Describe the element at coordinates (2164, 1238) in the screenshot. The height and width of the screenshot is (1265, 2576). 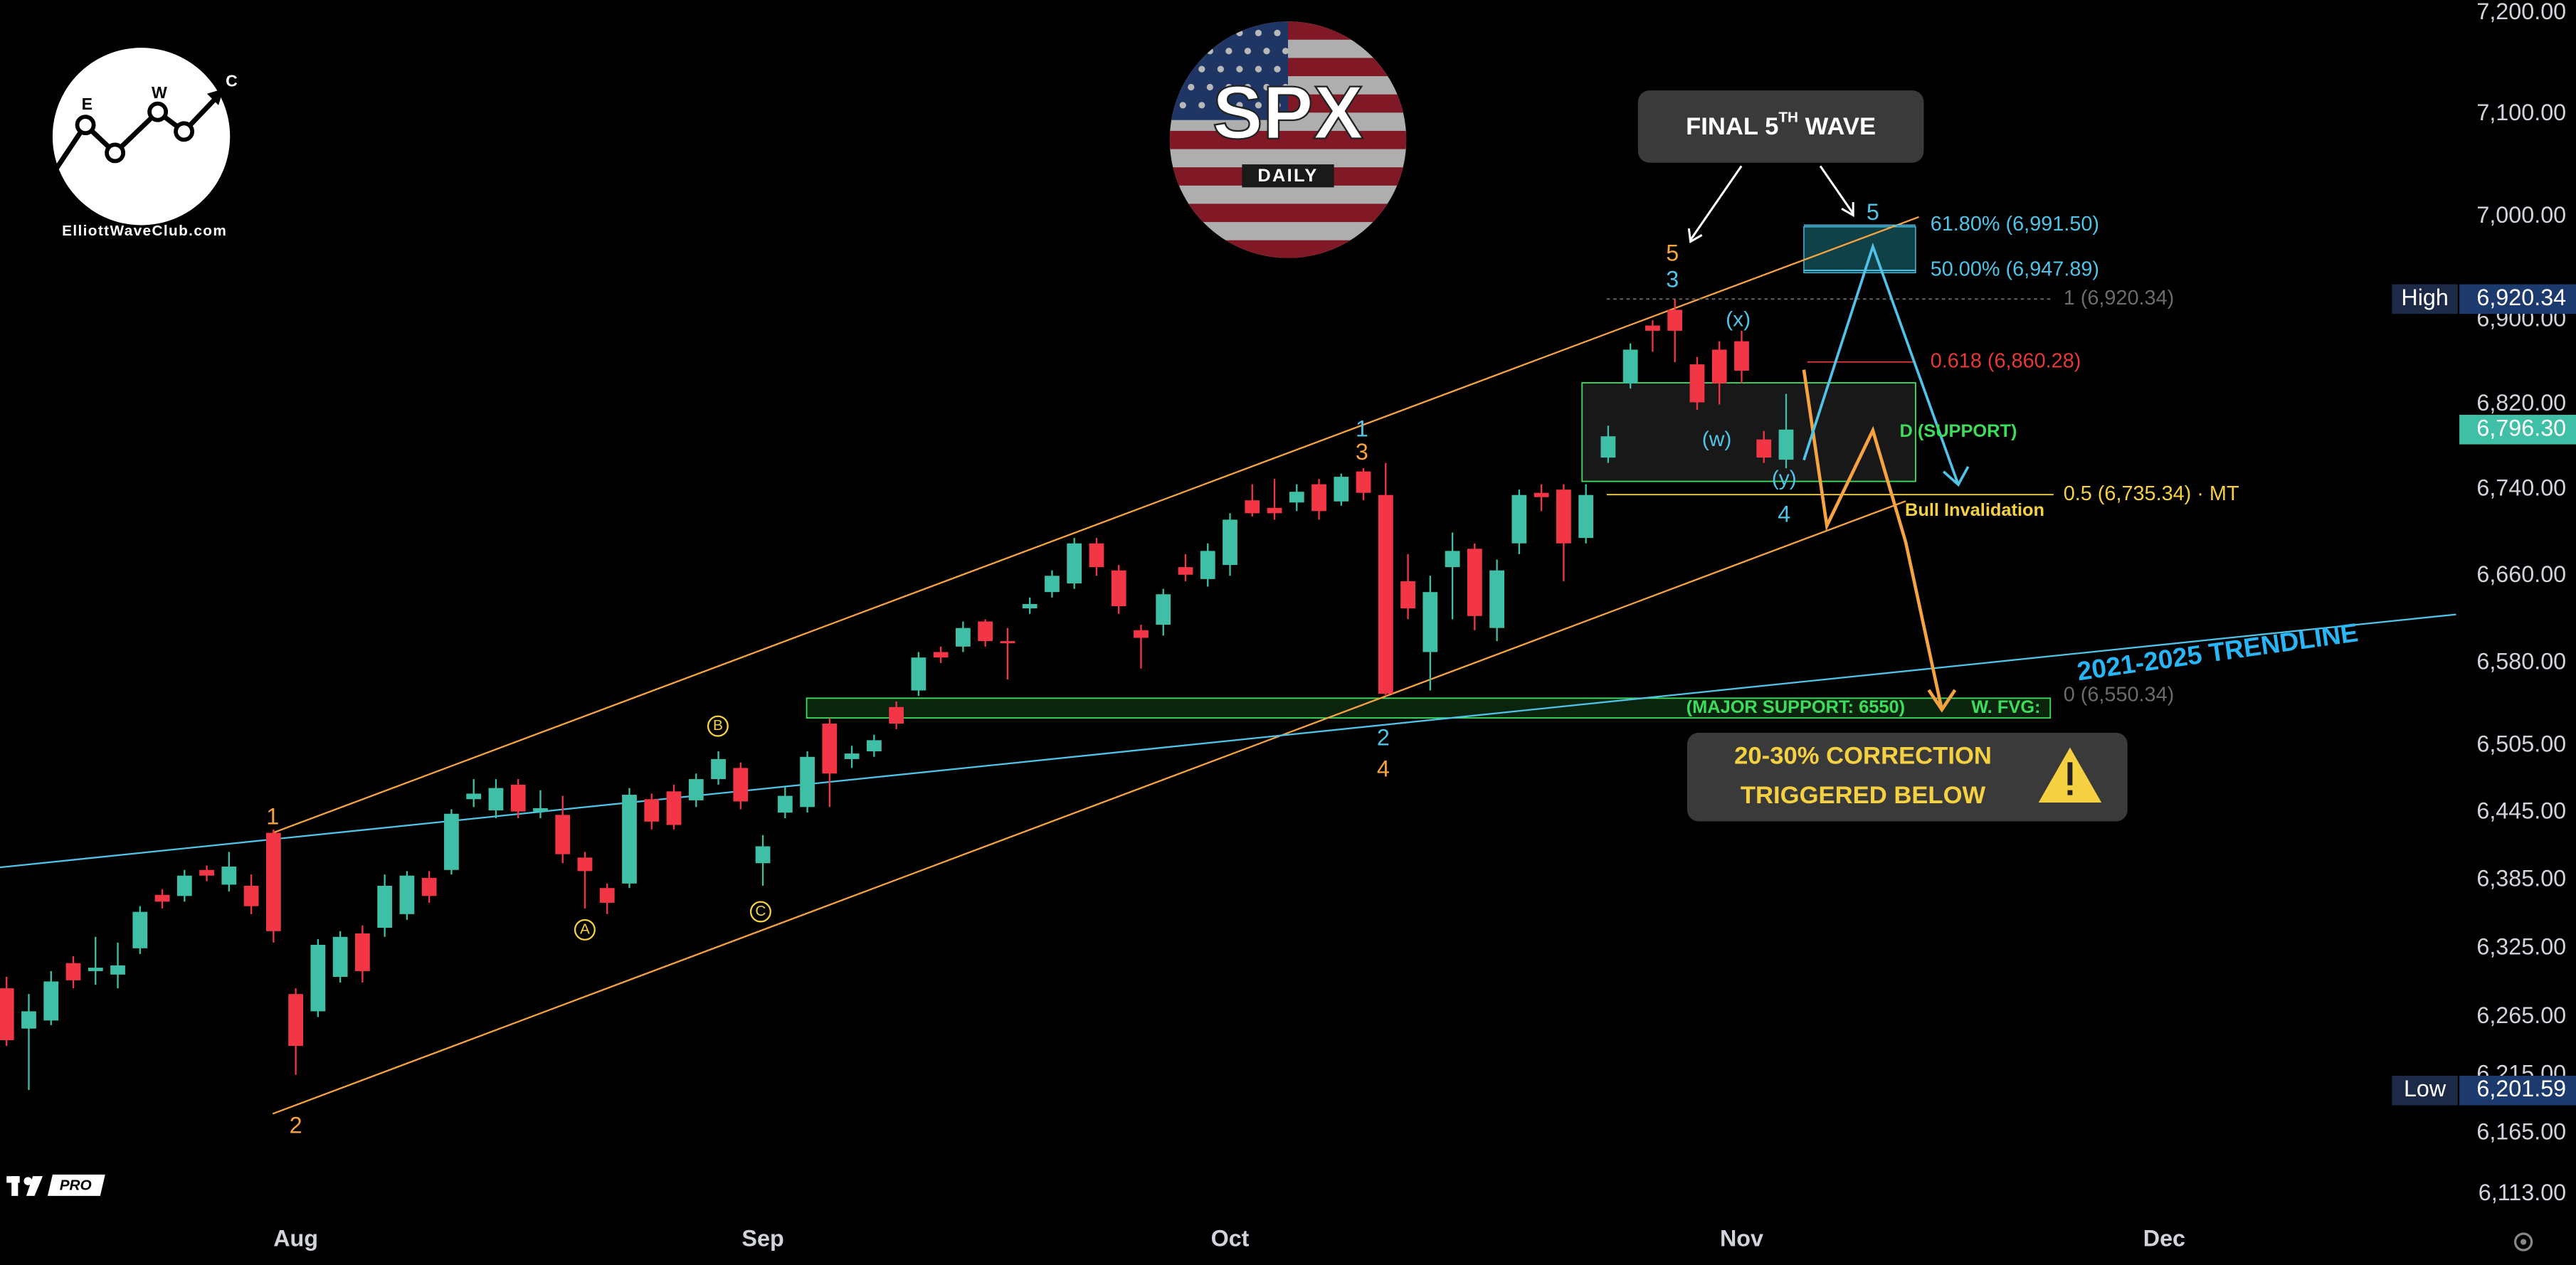
I see `x-tick-label: Dec` at that location.